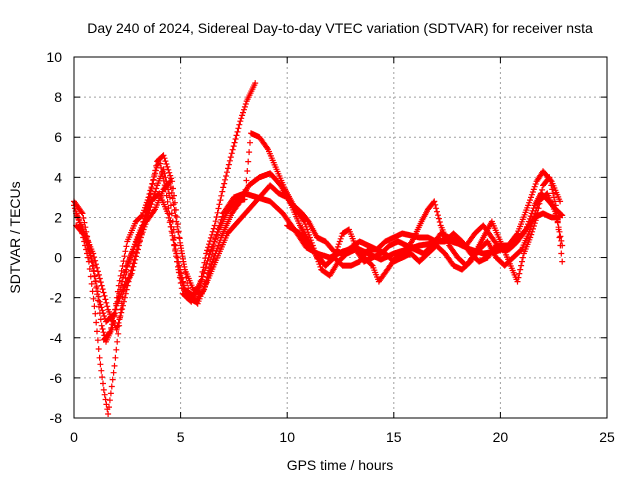  Describe the element at coordinates (54, 237) in the screenshot. I see `y-tick-labels: -8 -6 -4 -2 0 2 4 6 8 10` at that location.